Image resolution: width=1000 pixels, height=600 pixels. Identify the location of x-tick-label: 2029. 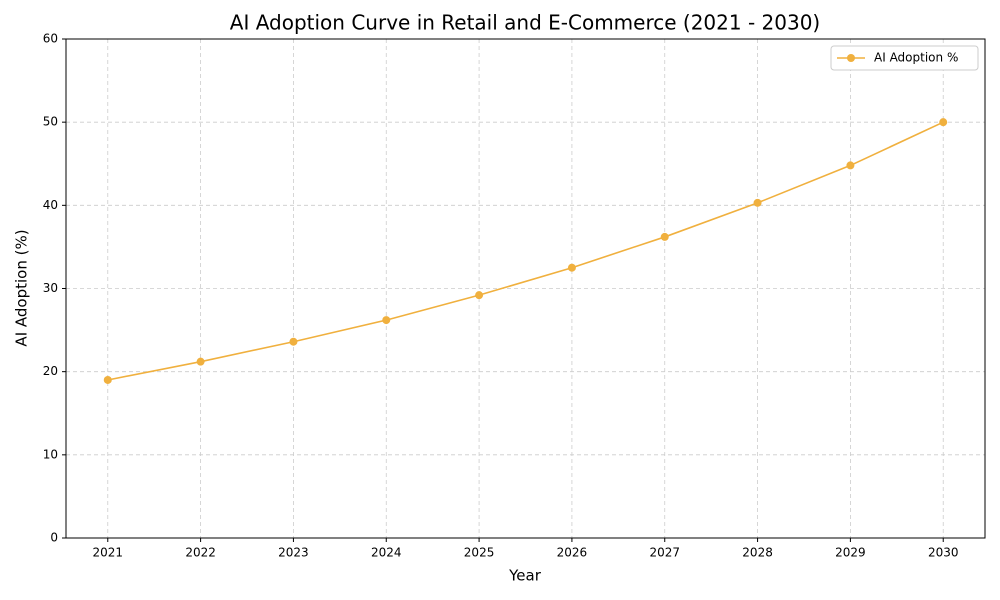
(850, 553).